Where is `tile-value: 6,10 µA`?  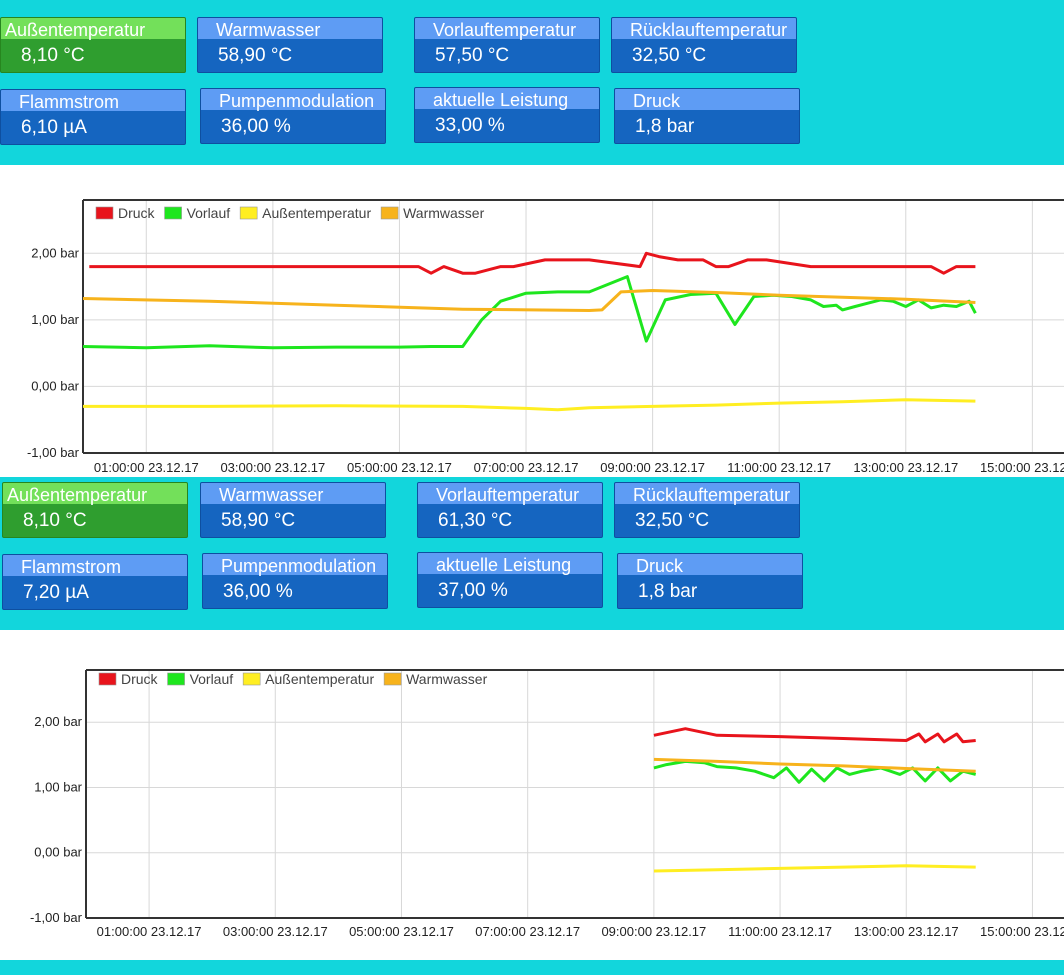
tile-value: 6,10 µA is located at coordinates (54, 127).